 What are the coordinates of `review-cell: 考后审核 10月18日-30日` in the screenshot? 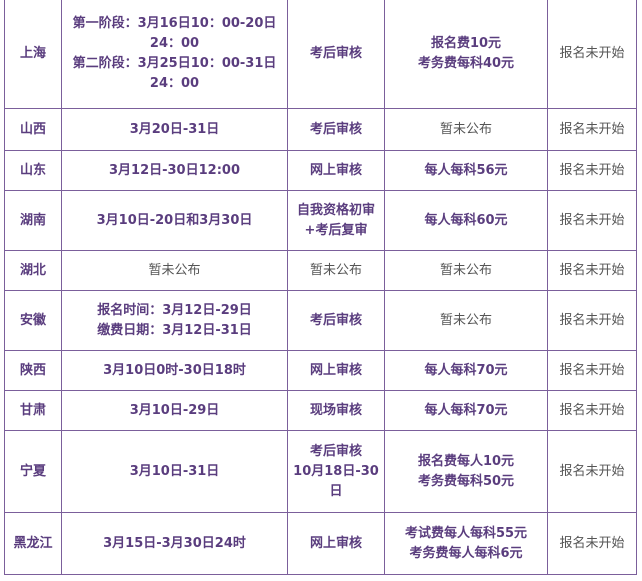 It's located at (336, 471).